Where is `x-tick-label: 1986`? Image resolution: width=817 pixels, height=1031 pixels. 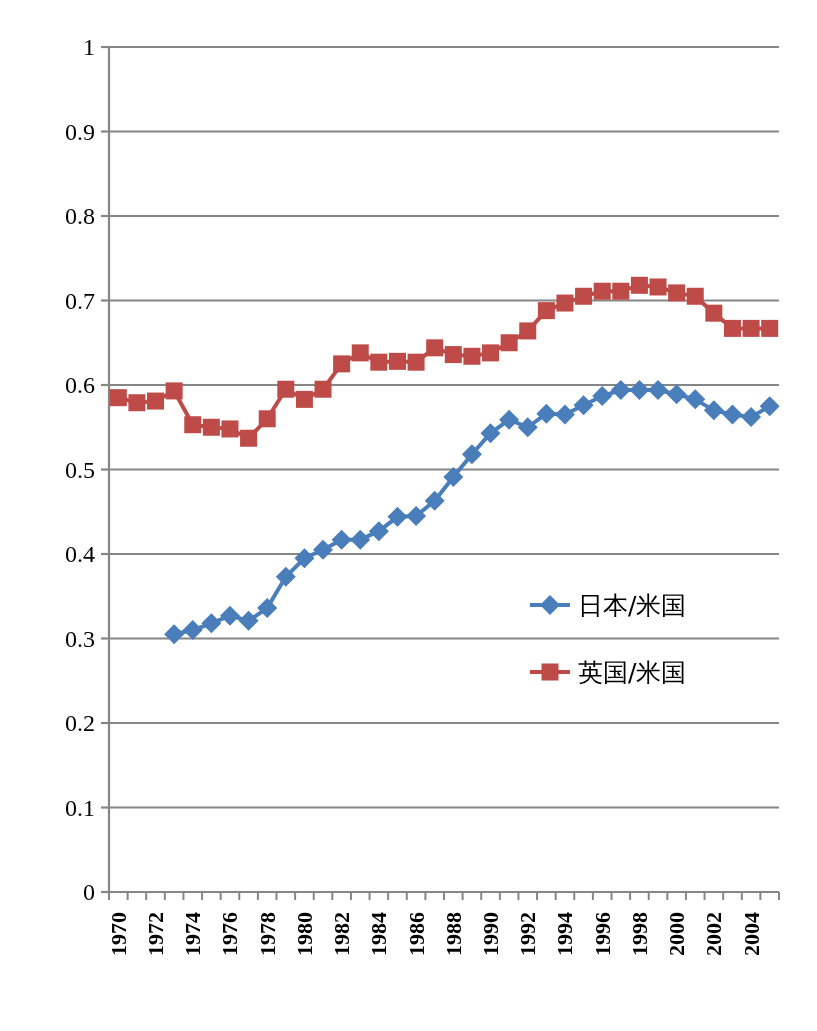
x-tick-label: 1986 is located at coordinates (416, 934).